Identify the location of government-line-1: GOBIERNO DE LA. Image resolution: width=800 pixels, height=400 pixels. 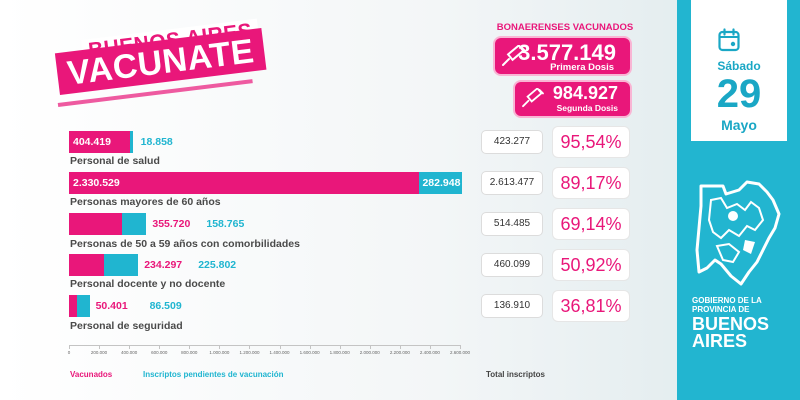
(727, 300).